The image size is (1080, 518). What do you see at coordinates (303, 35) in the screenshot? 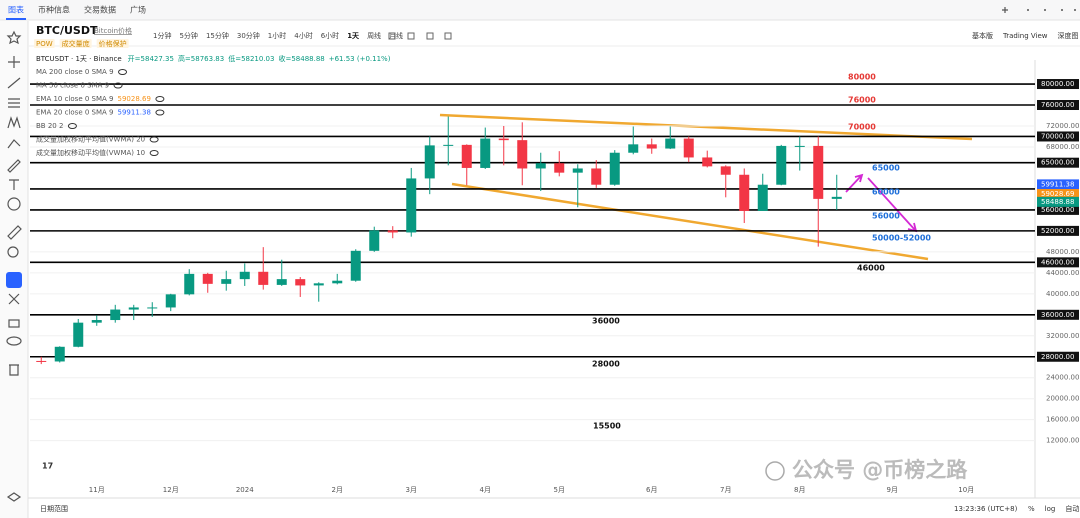
I see `interval: 4小时` at bounding box center [303, 35].